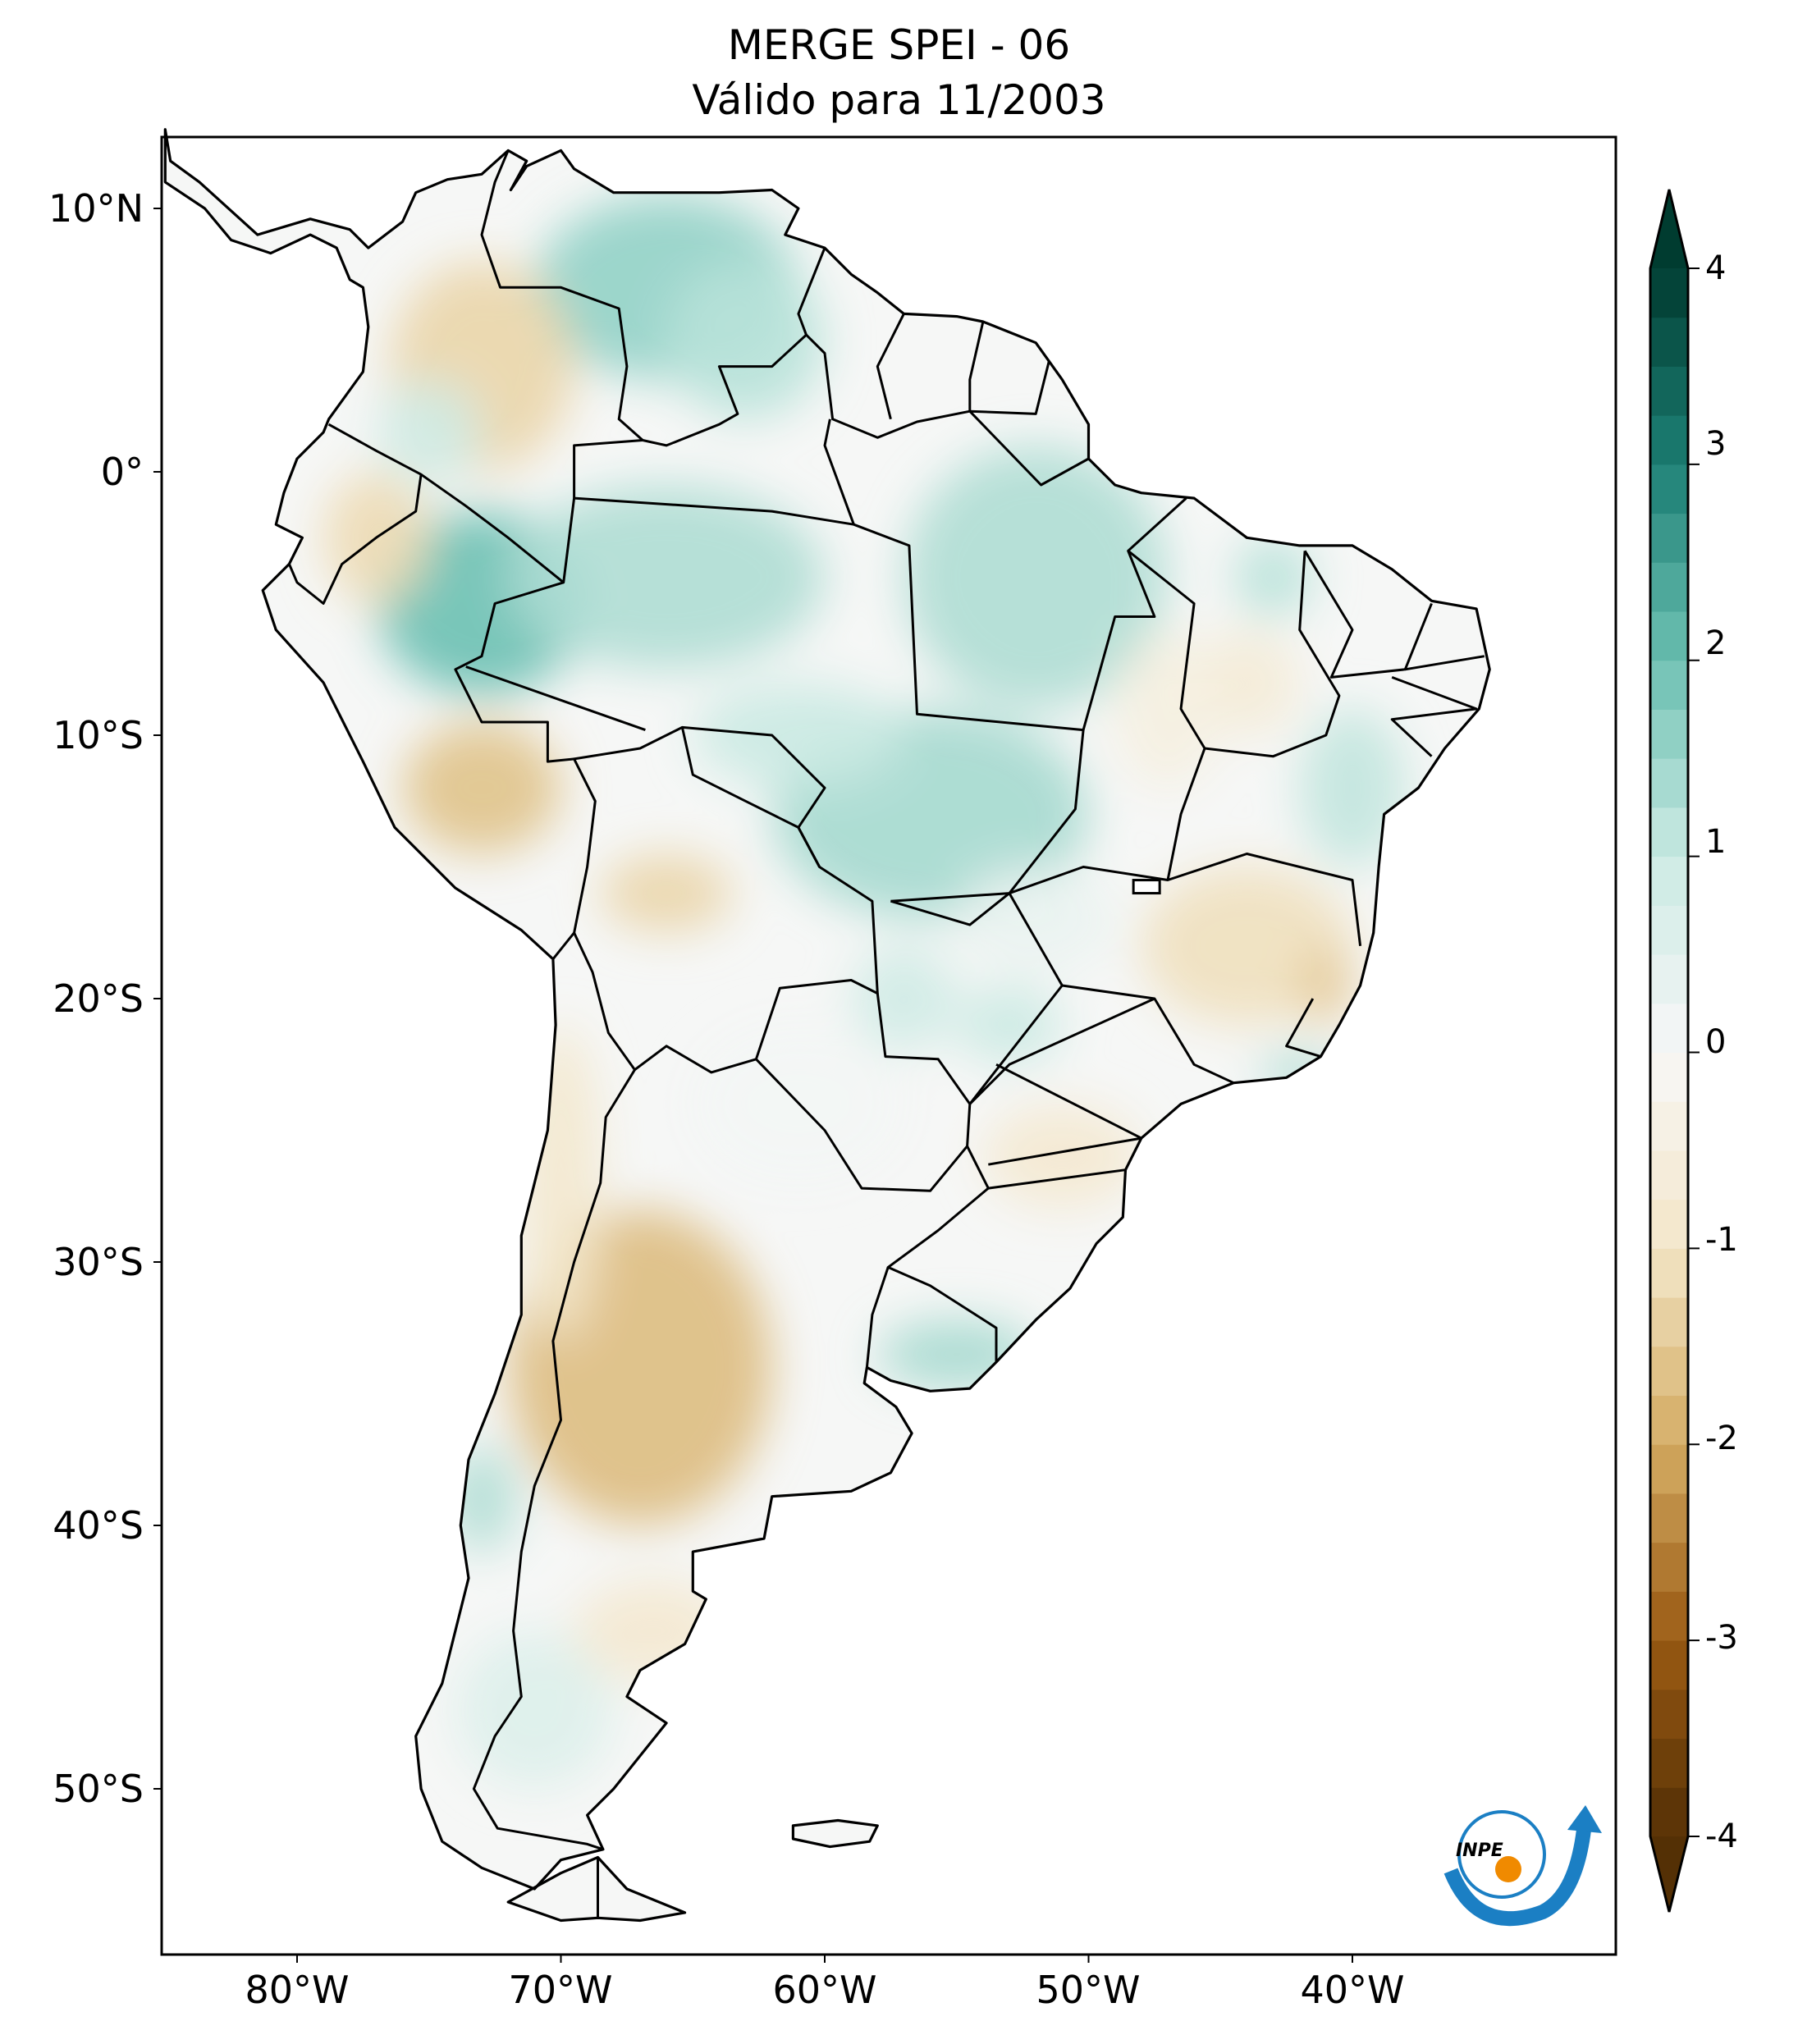 The image size is (1798, 2044). Describe the element at coordinates (1716, 643) in the screenshot. I see `colorbar-tick-label: 2` at that location.